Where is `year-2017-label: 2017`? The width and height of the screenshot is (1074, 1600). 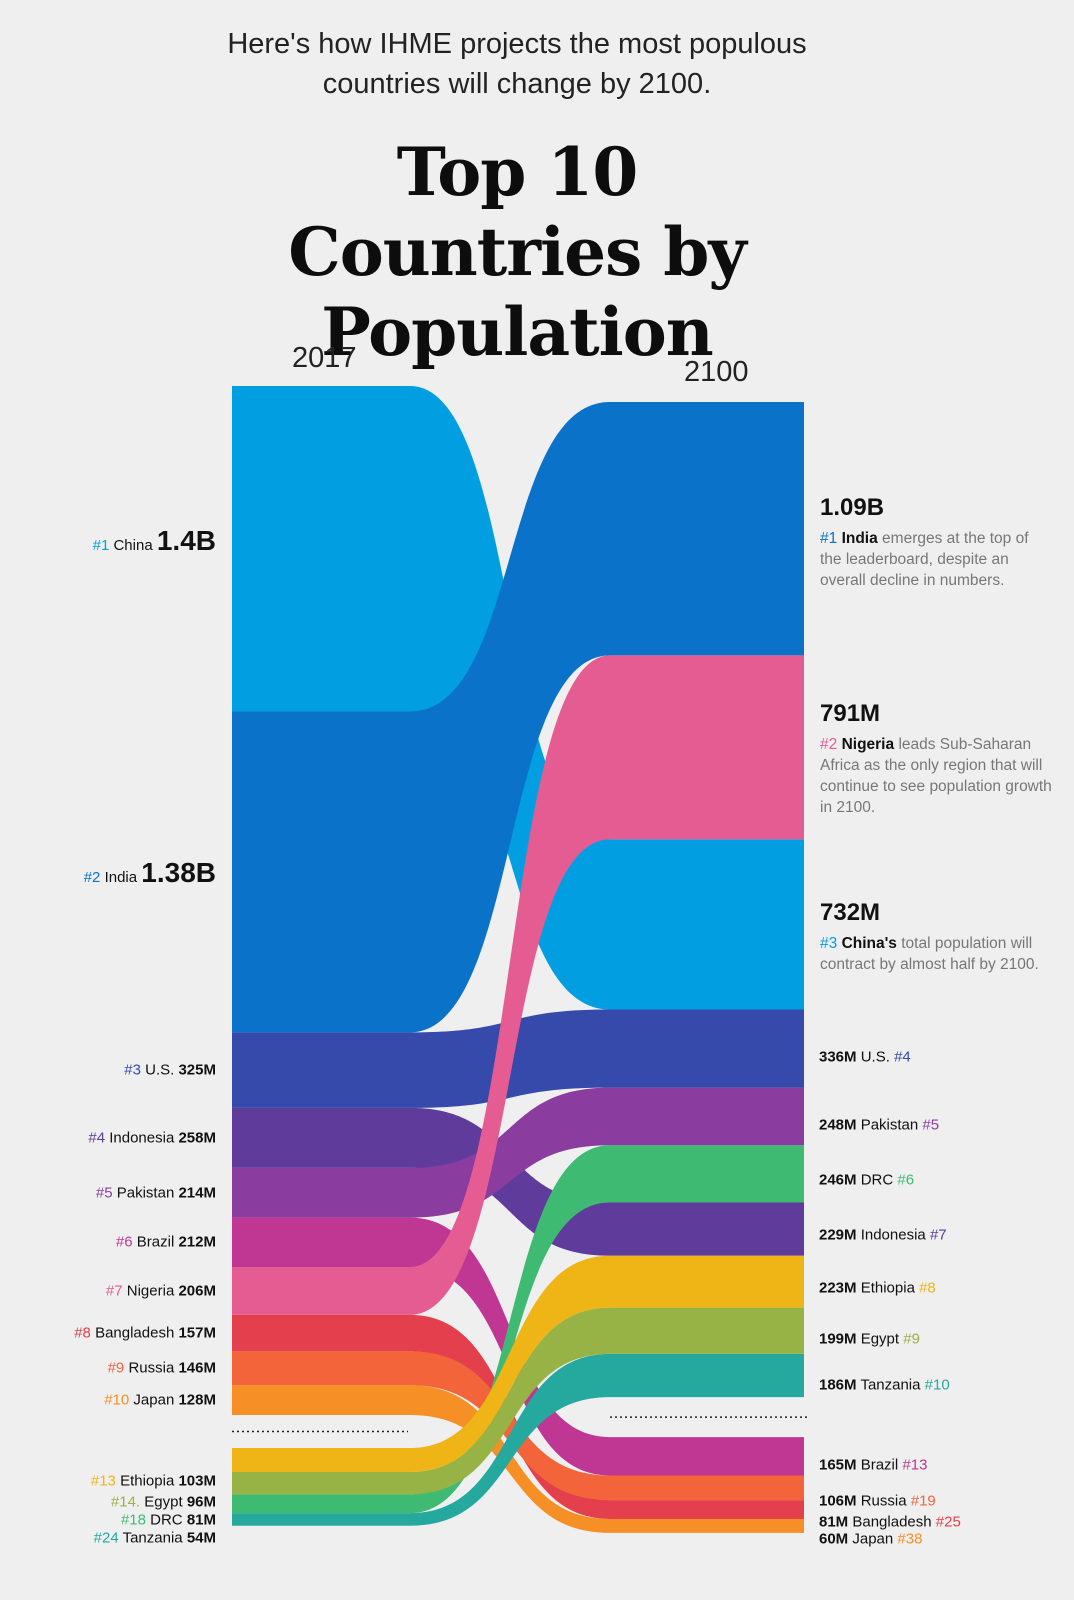 year-2017-label: 2017 is located at coordinates (324, 358).